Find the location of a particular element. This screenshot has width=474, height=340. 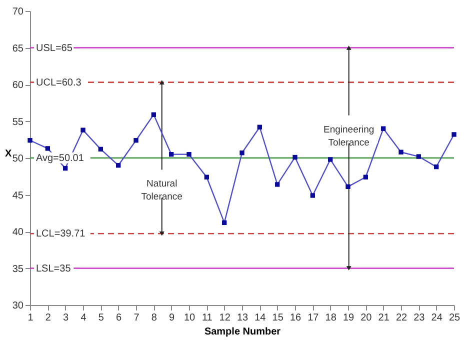

ref-line-label: UCL=60.3 is located at coordinates (59, 82).